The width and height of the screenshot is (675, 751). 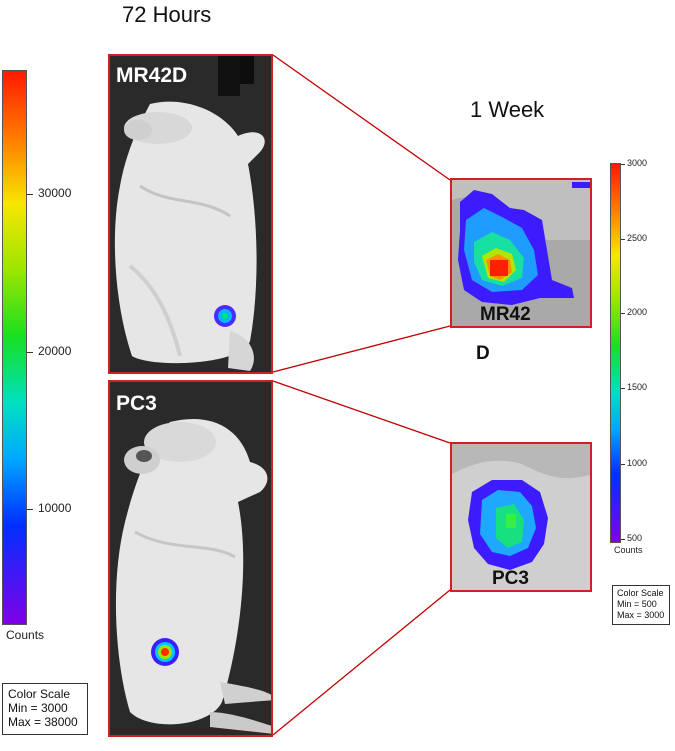 What do you see at coordinates (136, 403) in the screenshot?
I see `panel-label-pc3: PC3` at bounding box center [136, 403].